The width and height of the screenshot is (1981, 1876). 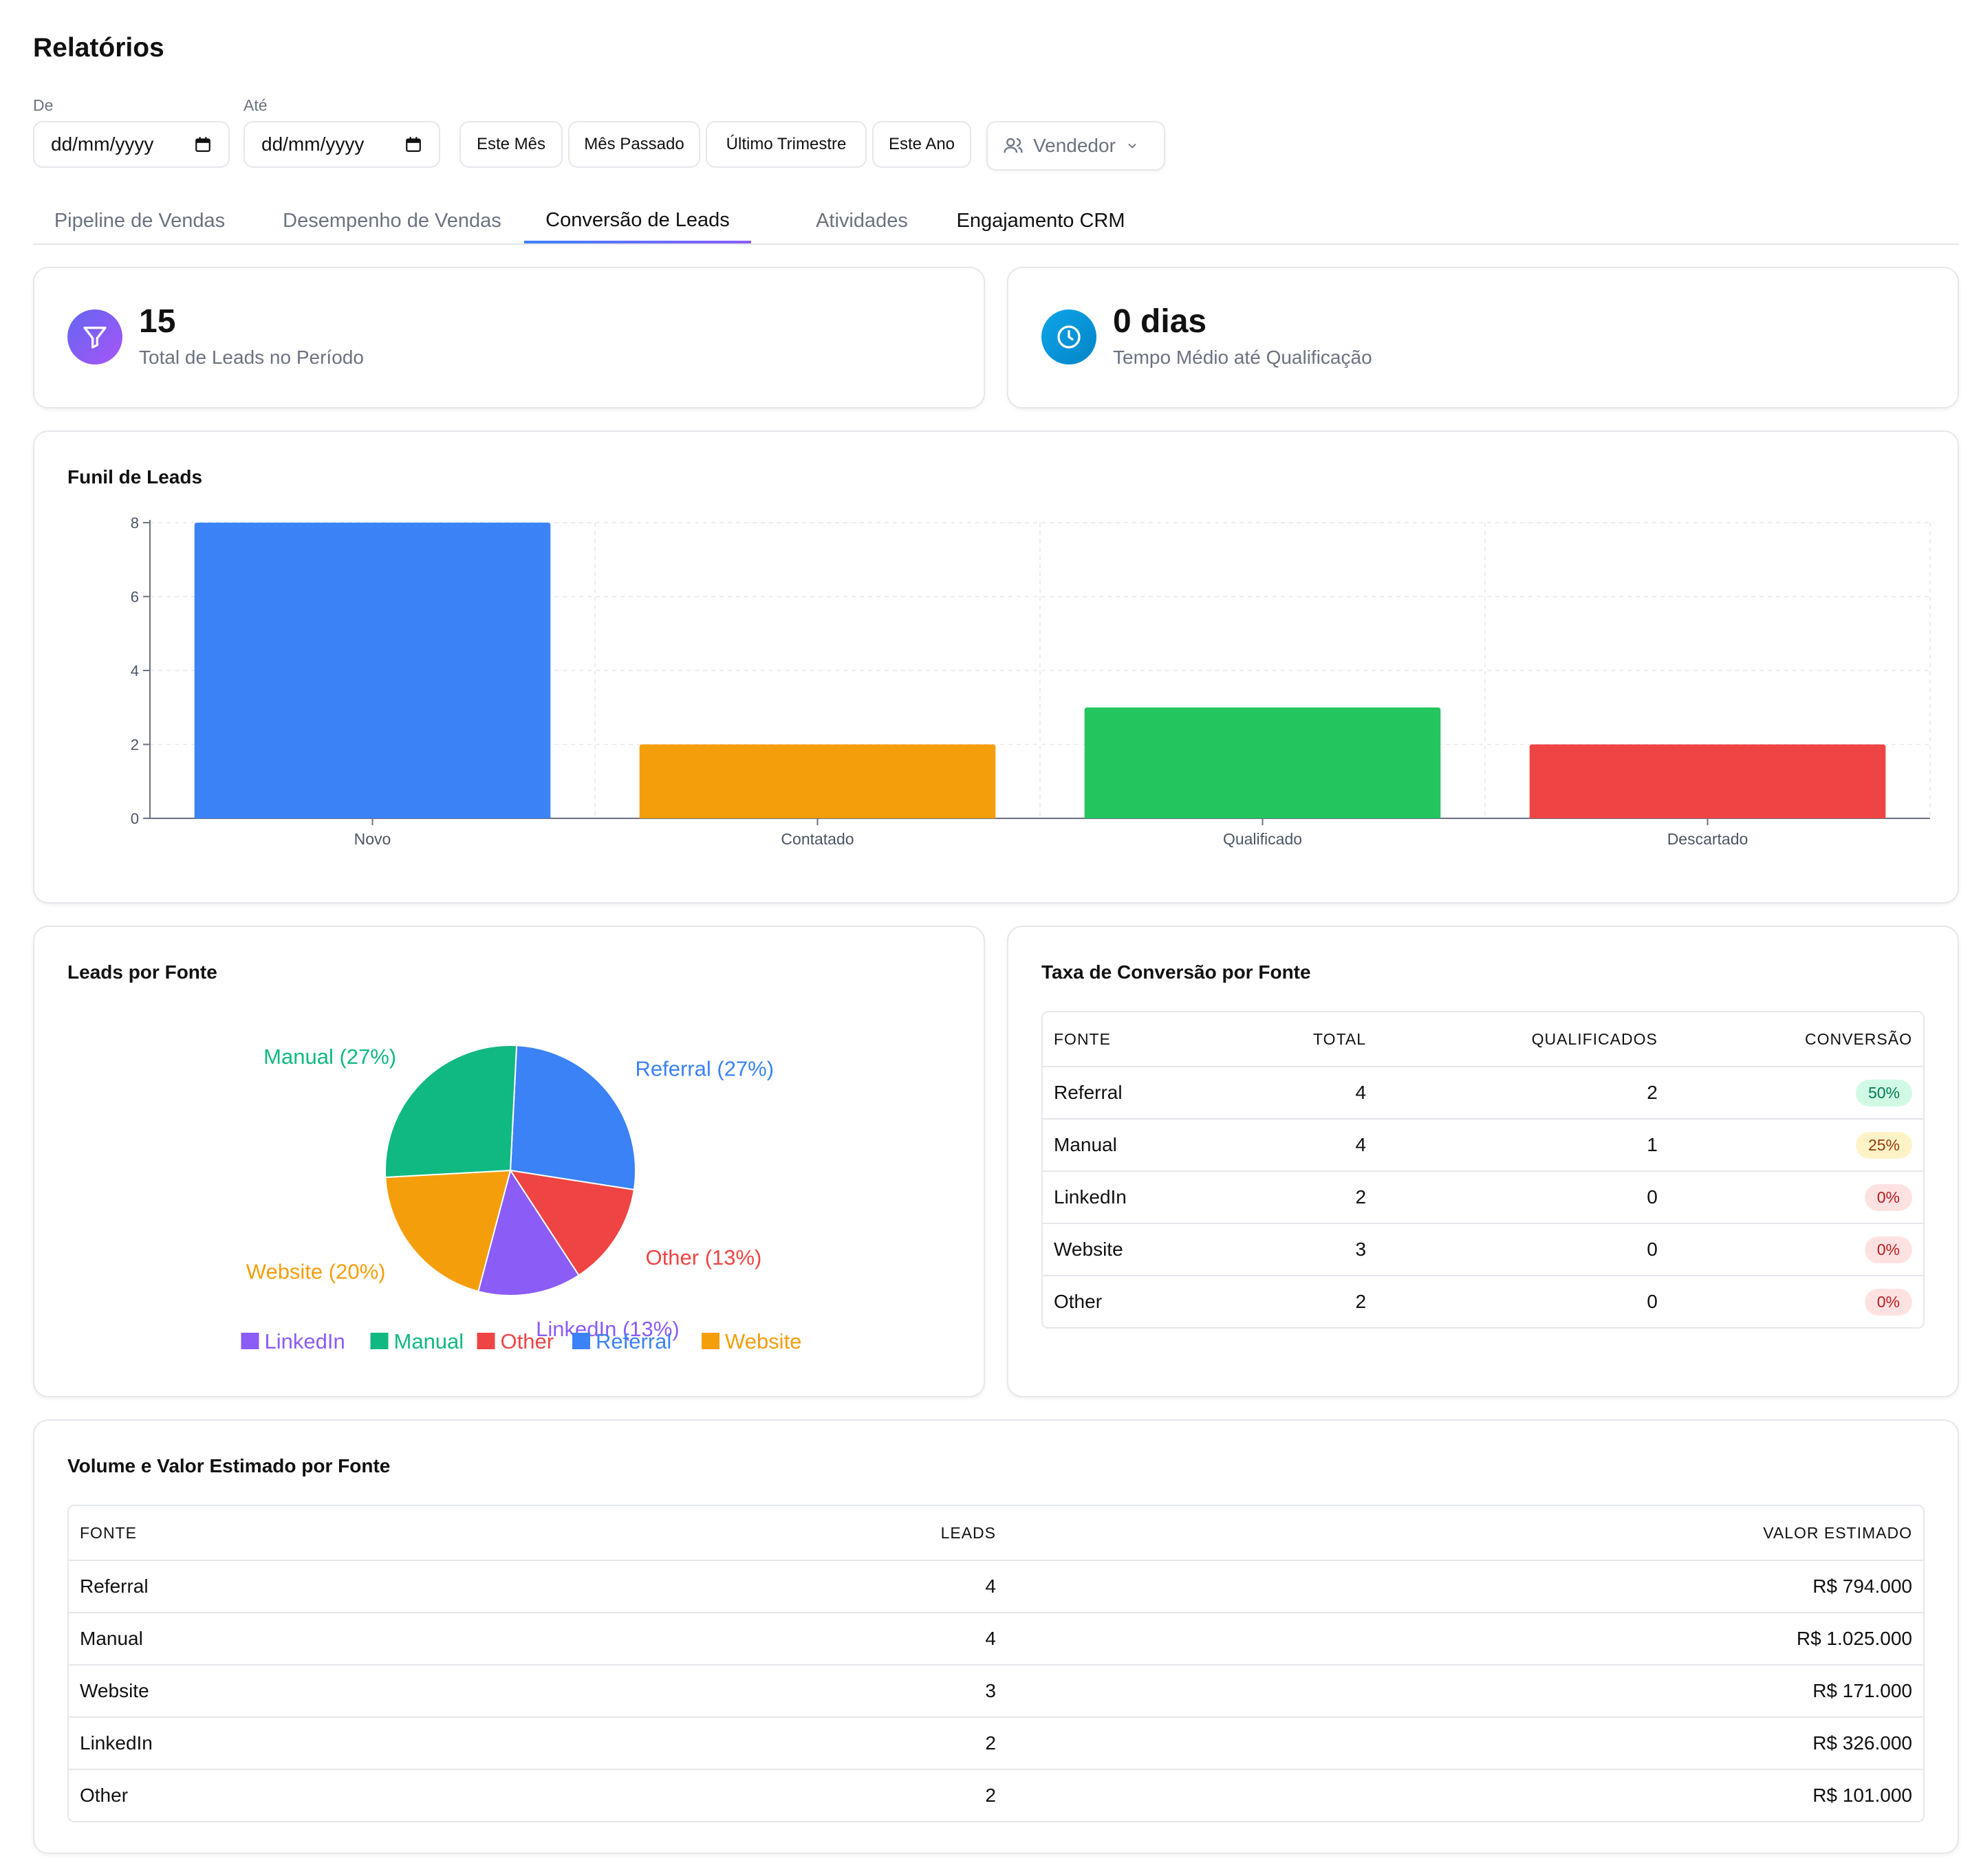 I want to click on source-cell: Manual, so click(x=1136, y=1145).